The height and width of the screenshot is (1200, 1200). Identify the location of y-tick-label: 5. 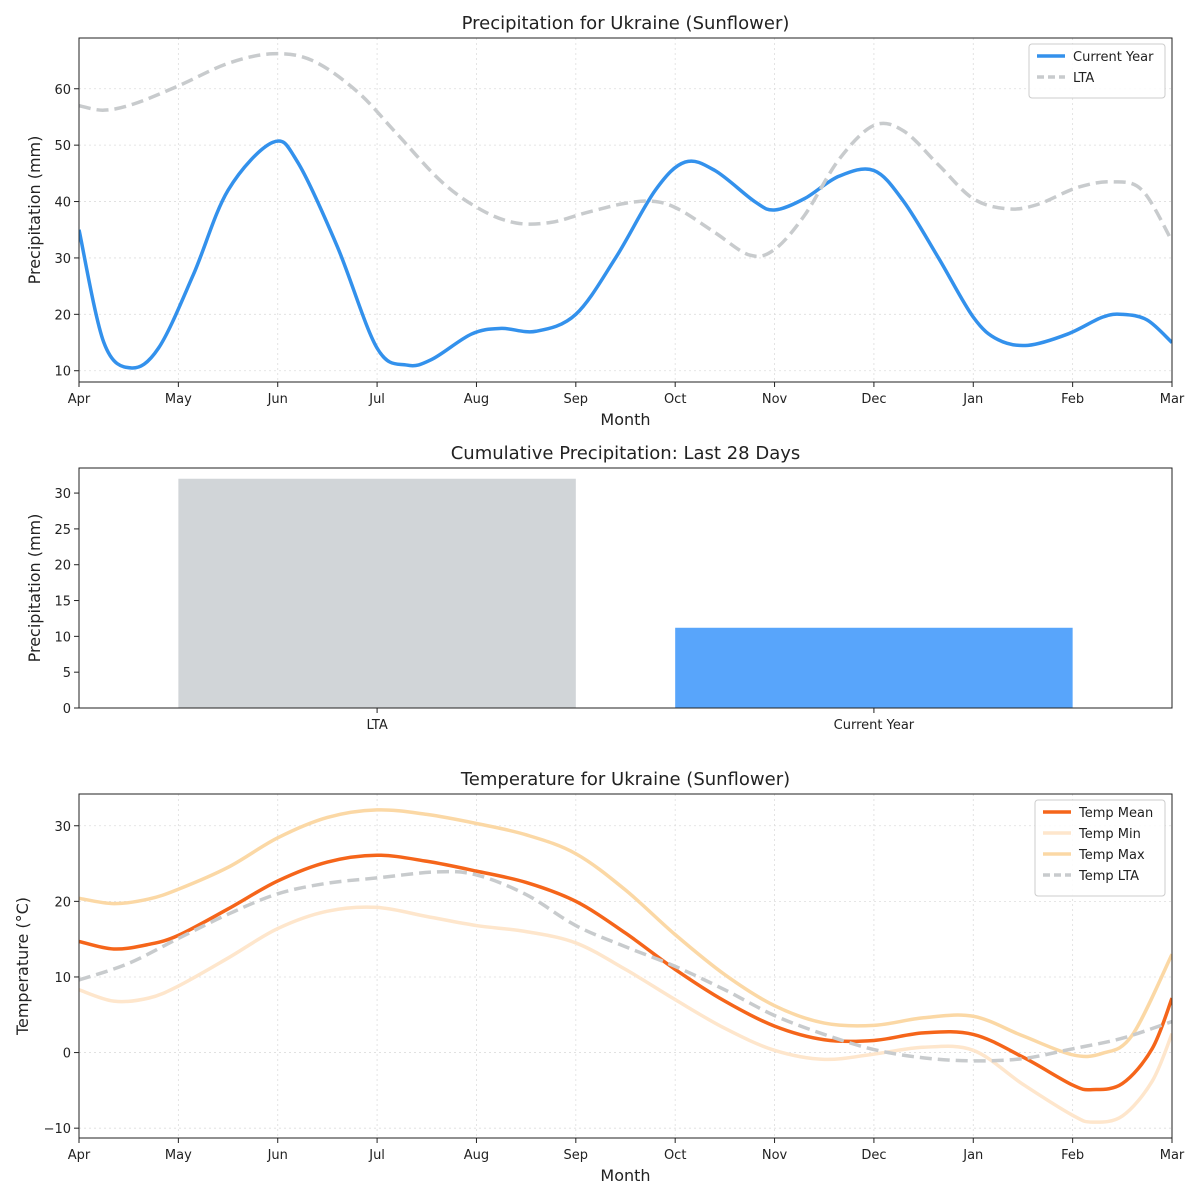
(67, 673).